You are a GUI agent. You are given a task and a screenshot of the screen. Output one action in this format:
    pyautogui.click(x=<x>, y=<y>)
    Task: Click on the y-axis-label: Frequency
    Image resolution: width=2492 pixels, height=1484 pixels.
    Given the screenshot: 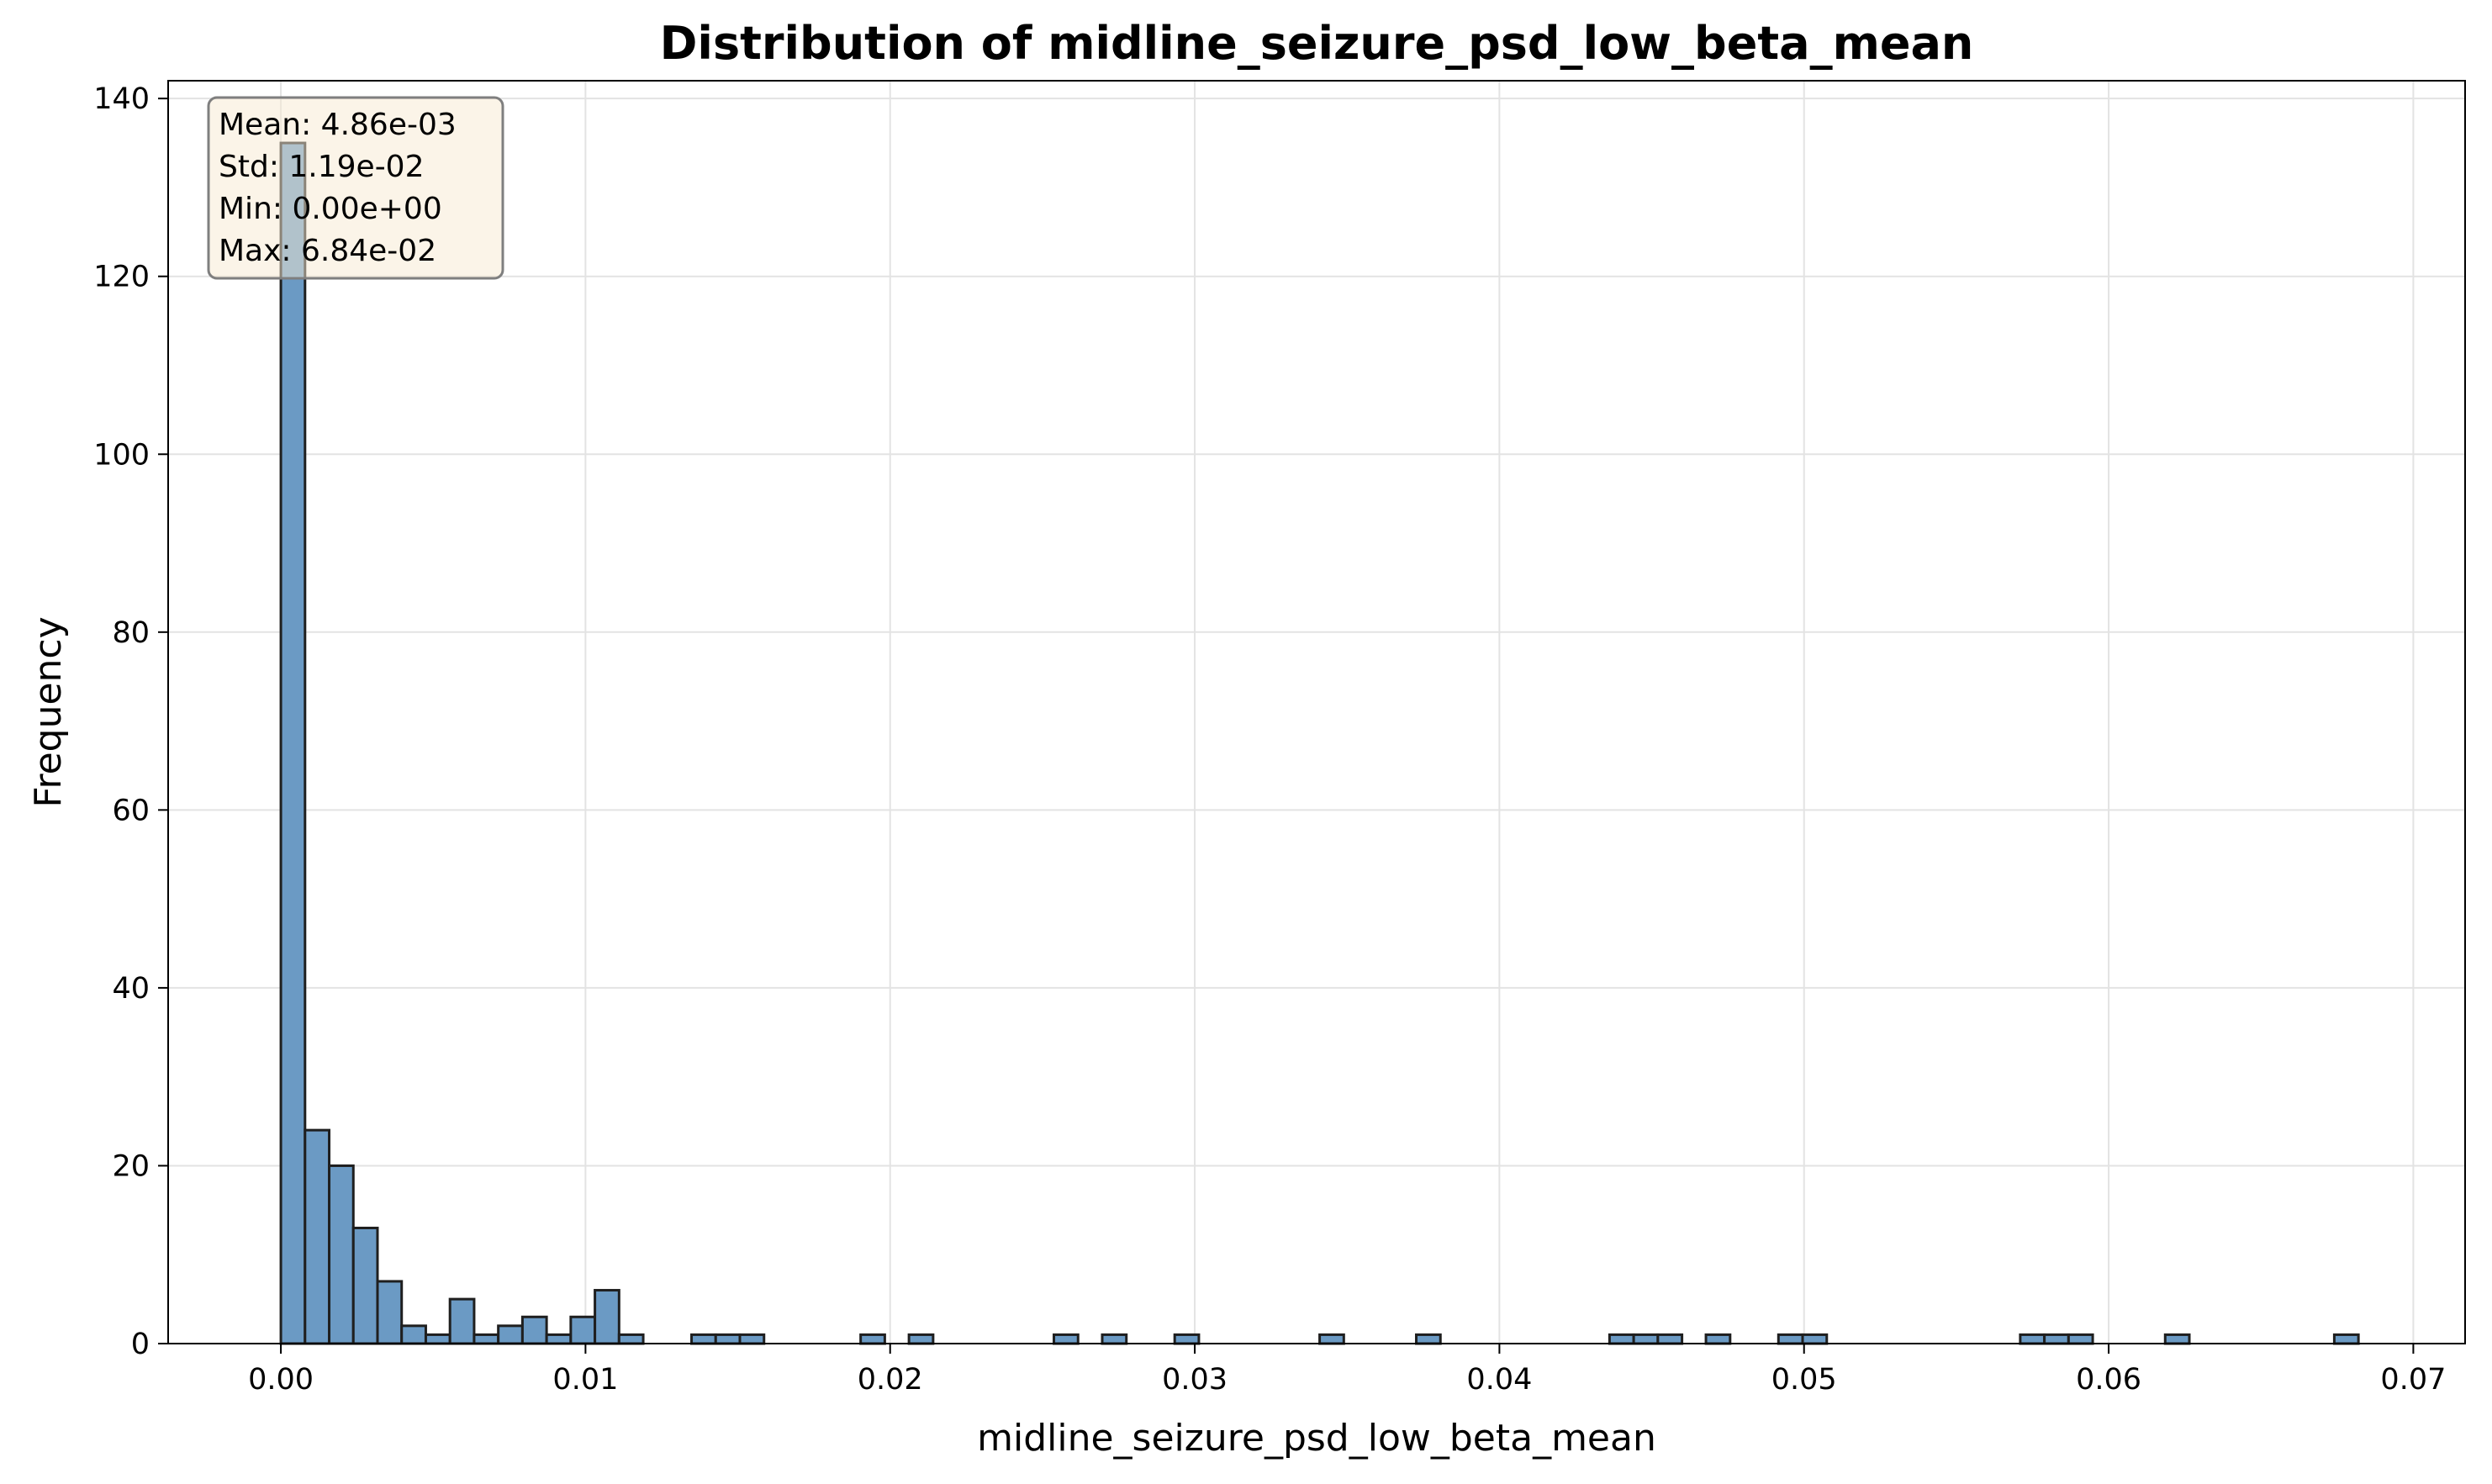 What is the action you would take?
    pyautogui.click(x=48, y=711)
    